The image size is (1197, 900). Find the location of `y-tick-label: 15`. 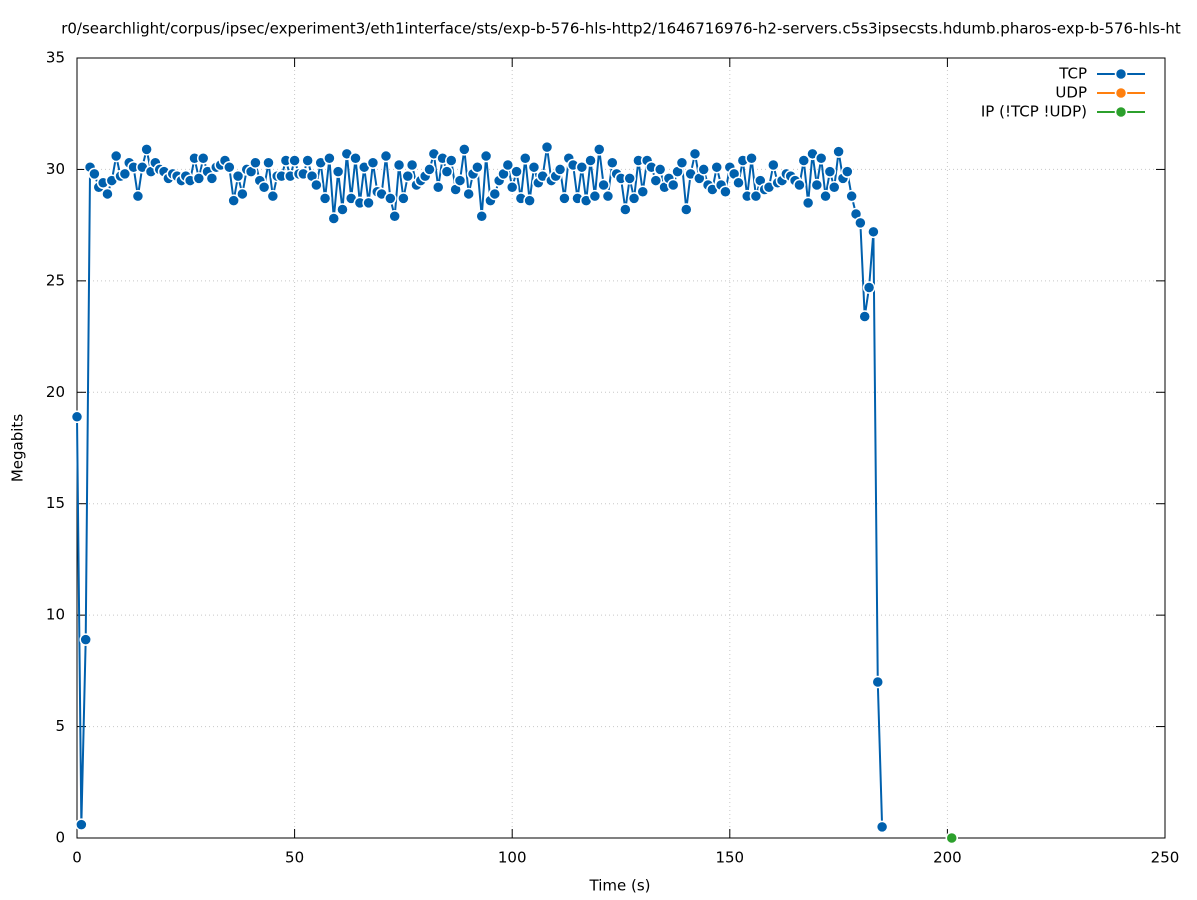

y-tick-label: 15 is located at coordinates (55, 503).